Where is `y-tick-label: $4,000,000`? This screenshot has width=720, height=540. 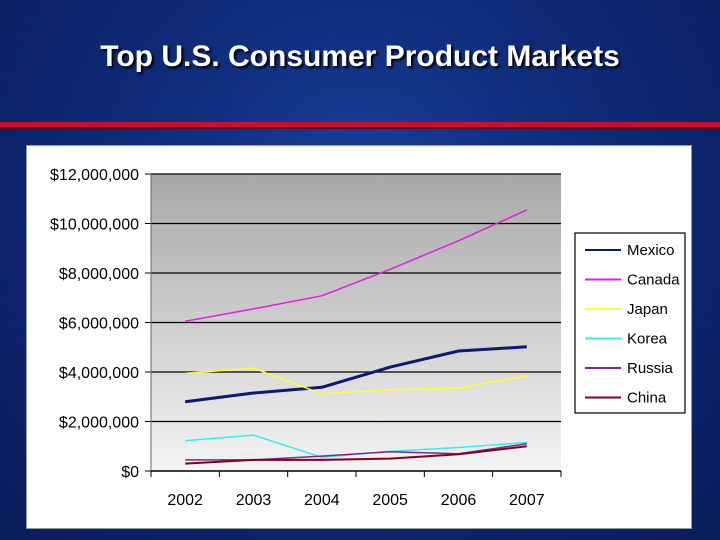 y-tick-label: $4,000,000 is located at coordinates (99, 373).